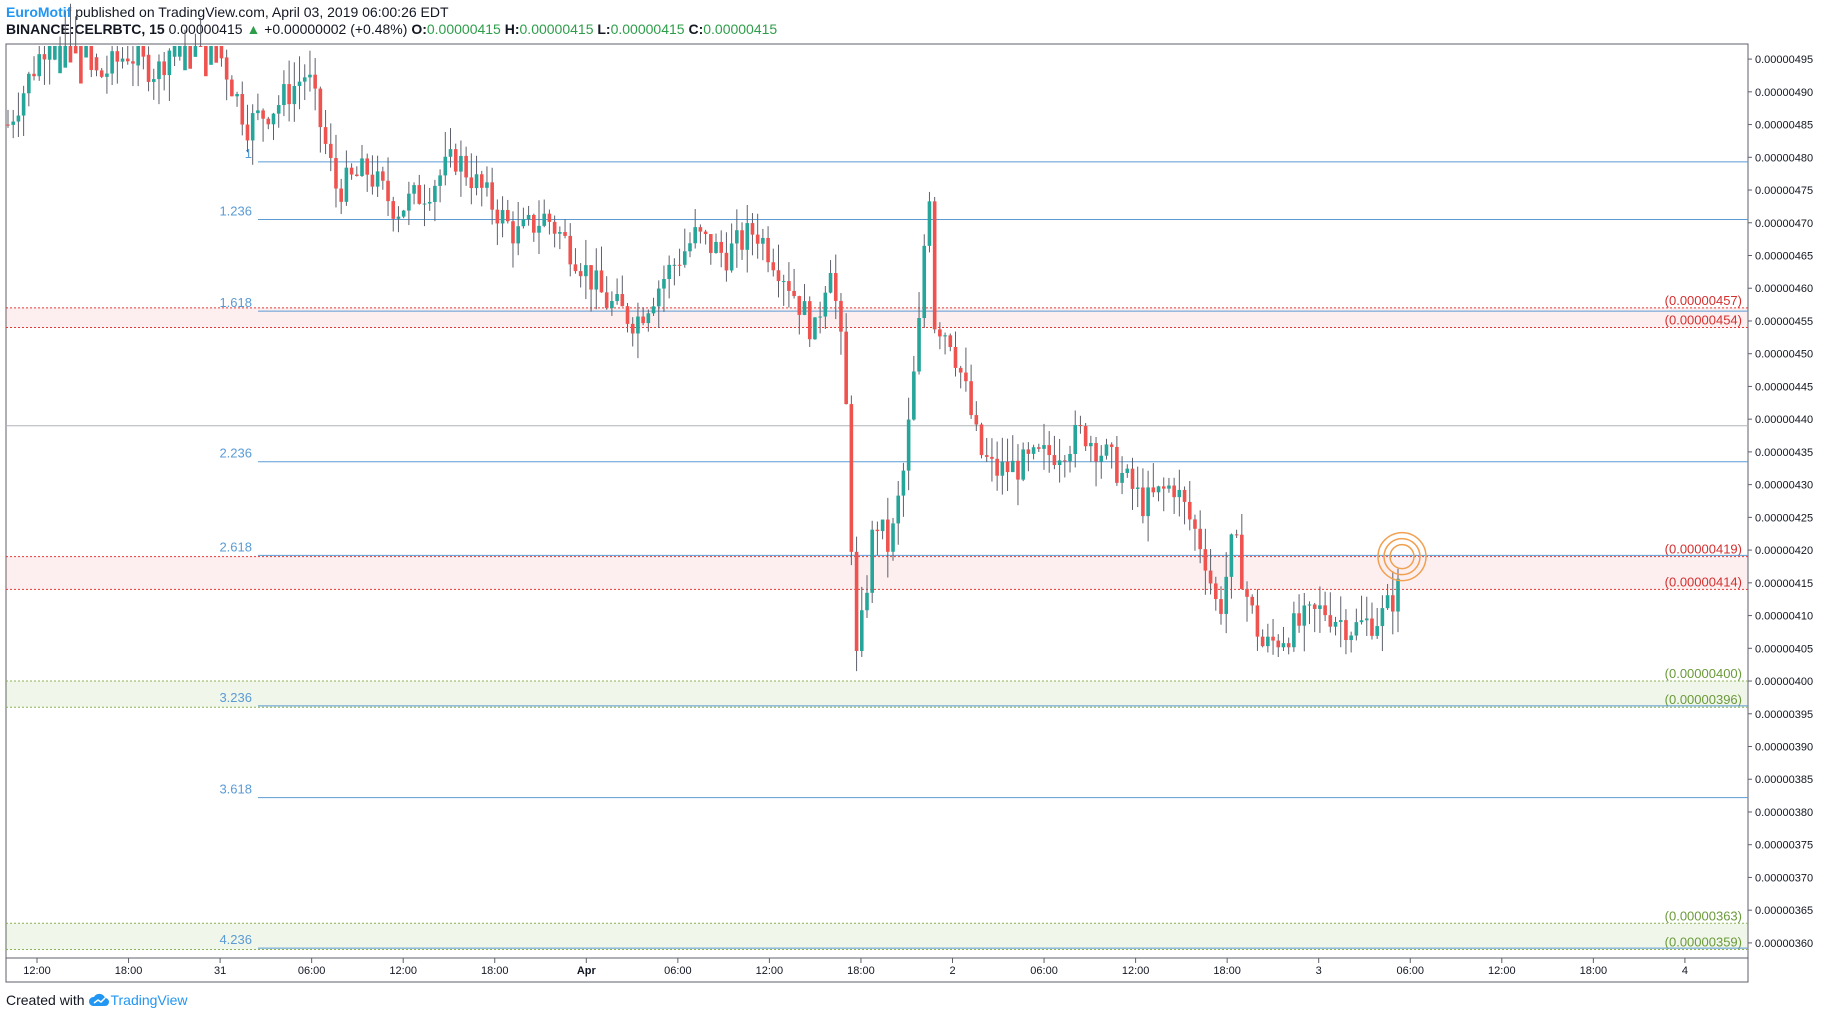  Describe the element at coordinates (99, 1002) in the screenshot. I see `tradingview-logo-icon` at that location.